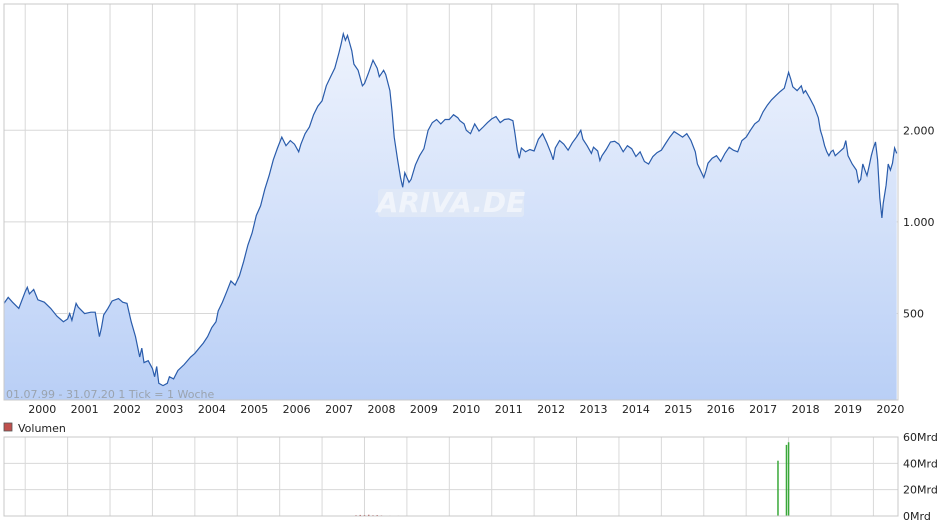 This screenshot has height=526, width=940. What do you see at coordinates (42, 409) in the screenshot?
I see `x-tick-label: 2000` at bounding box center [42, 409].